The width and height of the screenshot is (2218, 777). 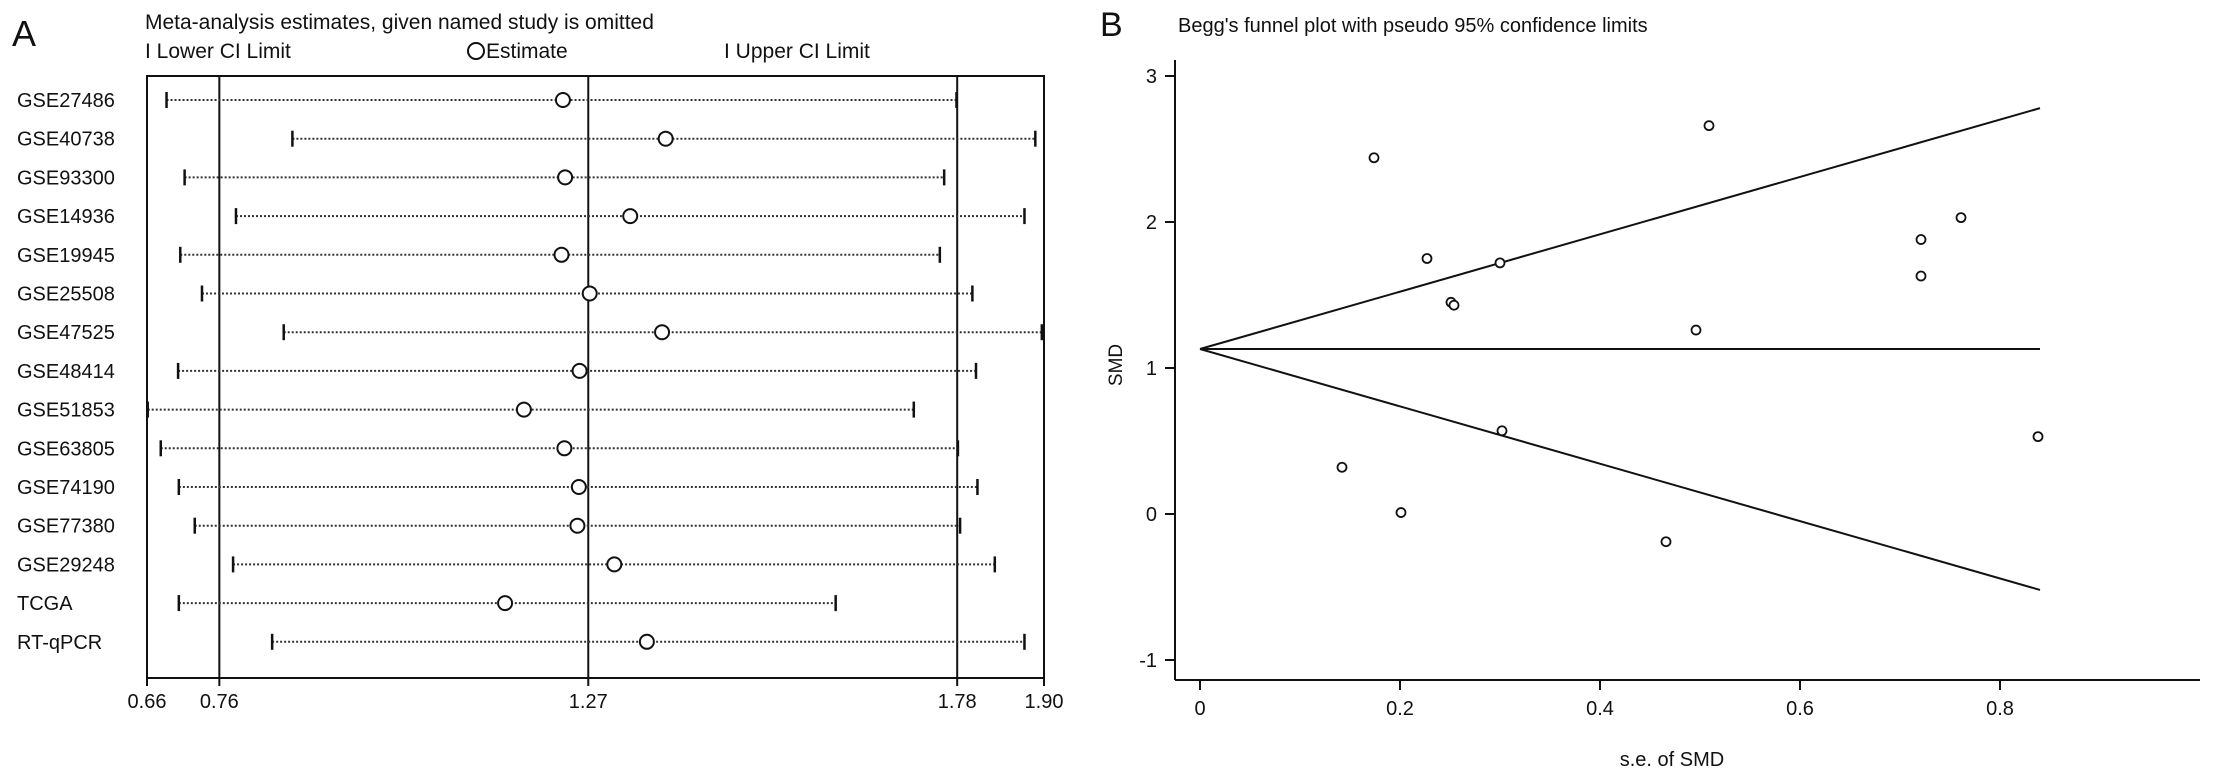 I want to click on study-row: GSE27486, so click(x=487, y=101).